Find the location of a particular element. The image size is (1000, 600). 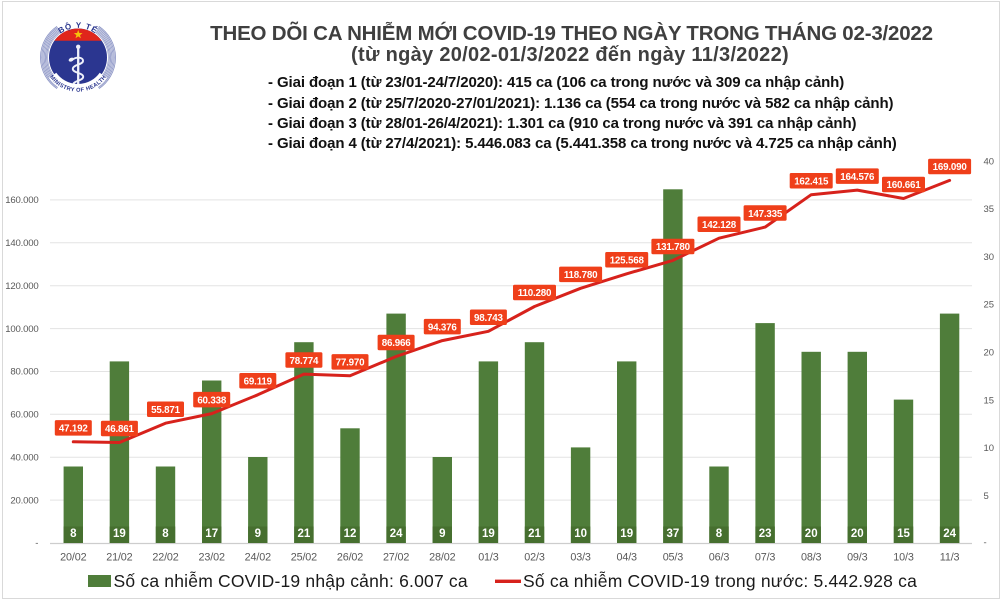

svg-text: 47.192 is located at coordinates (74, 429).